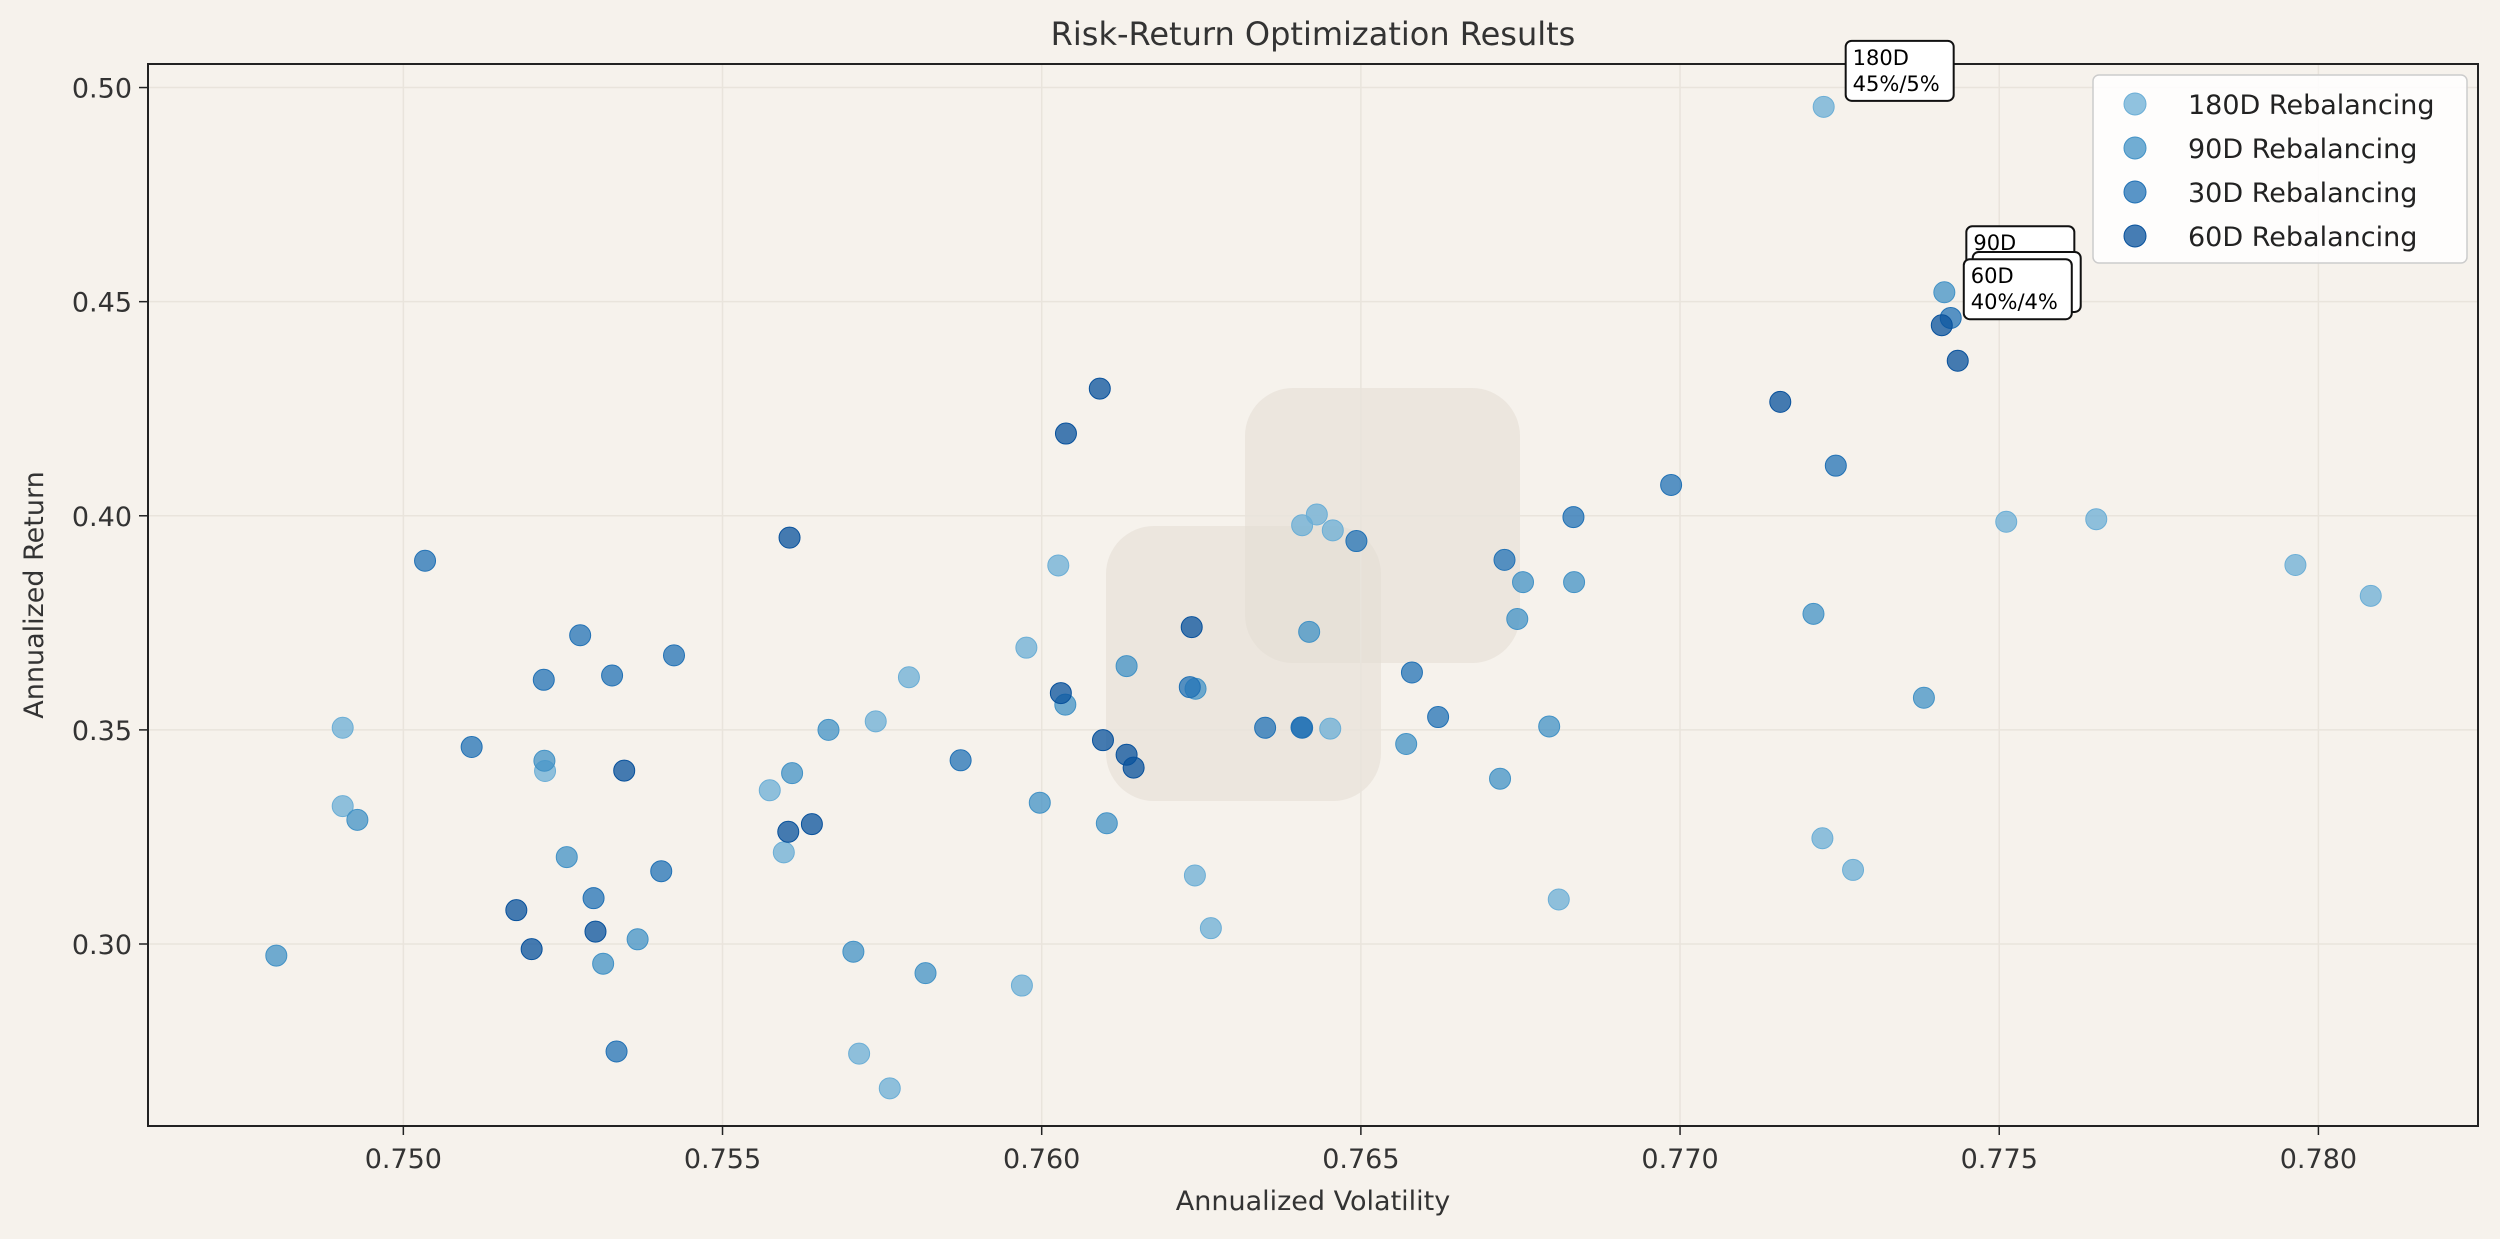 The width and height of the screenshot is (2500, 1239). I want to click on x-tick-label: 0.770, so click(1679, 1159).